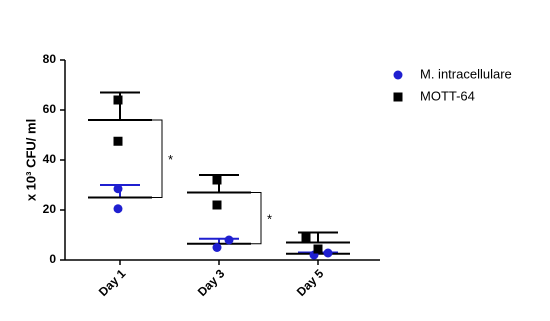 The image size is (550, 321). What do you see at coordinates (50, 209) in the screenshot?
I see `y-tick-label: 20` at bounding box center [50, 209].